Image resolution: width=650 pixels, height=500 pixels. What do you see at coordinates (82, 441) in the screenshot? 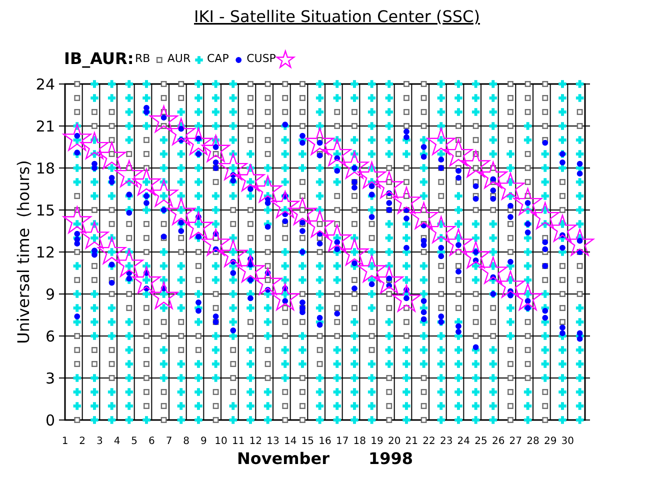
I see `x-tick-label: 2` at bounding box center [82, 441].